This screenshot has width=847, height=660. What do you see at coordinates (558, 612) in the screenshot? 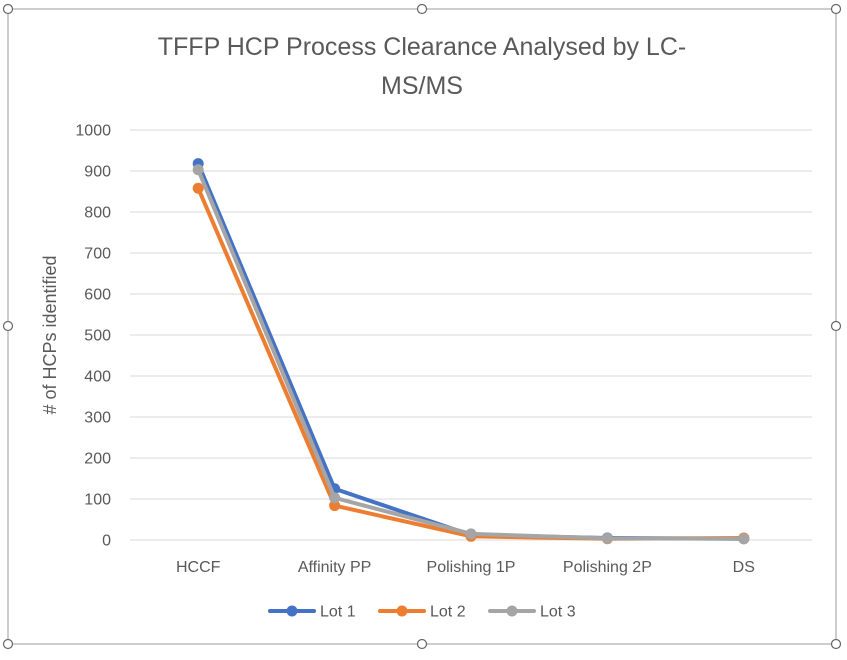
I see `legend-label: Lot 3` at bounding box center [558, 612].